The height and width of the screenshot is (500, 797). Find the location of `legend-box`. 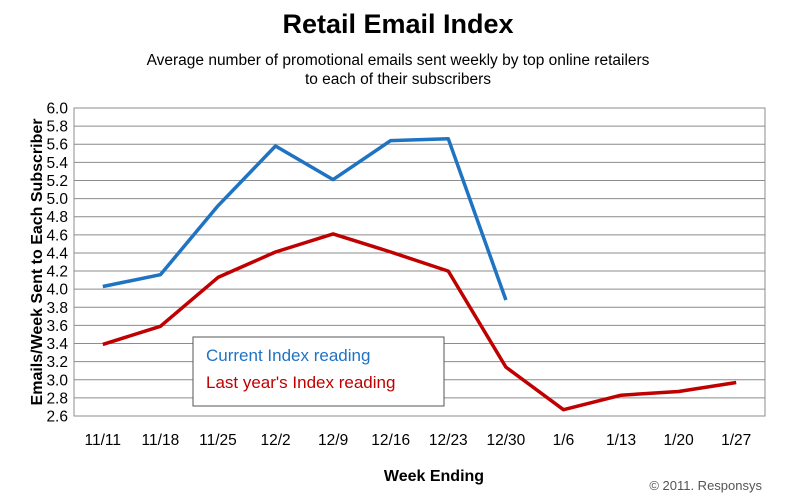

legend-box is located at coordinates (318, 371).